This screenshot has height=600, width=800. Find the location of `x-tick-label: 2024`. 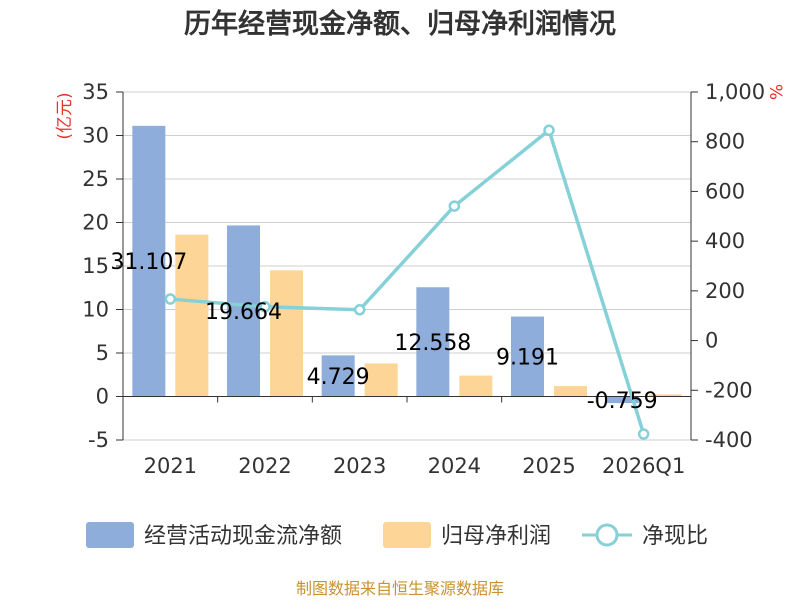

x-tick-label: 2024 is located at coordinates (454, 466).